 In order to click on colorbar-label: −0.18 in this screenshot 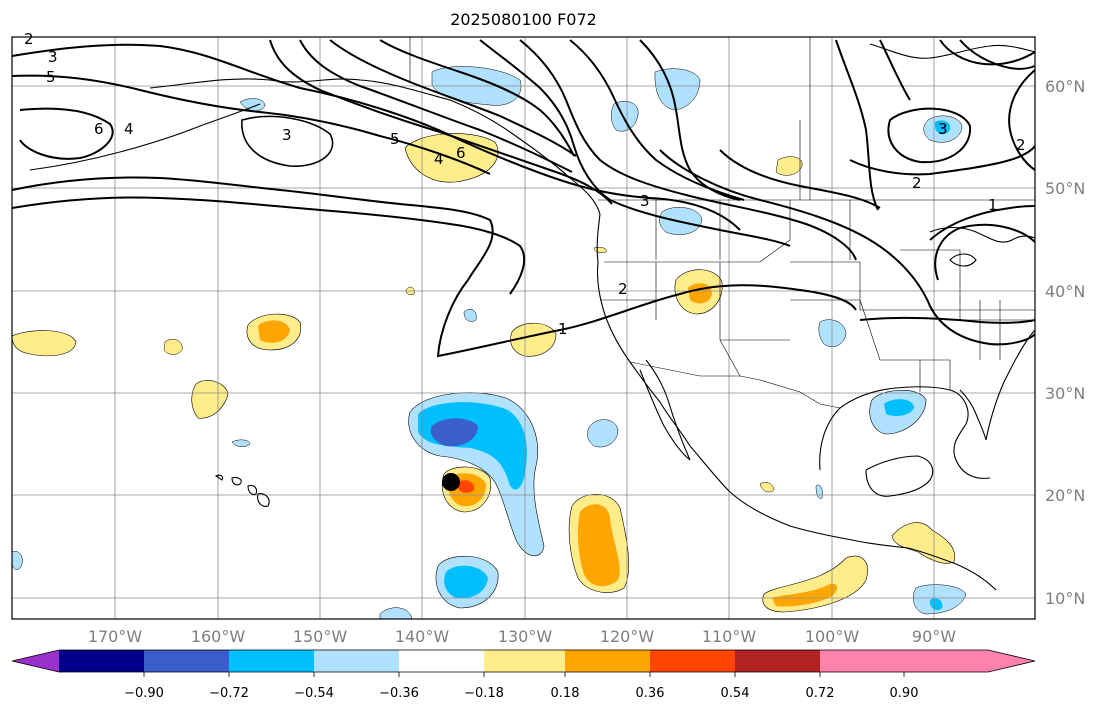, I will do `click(484, 693)`.